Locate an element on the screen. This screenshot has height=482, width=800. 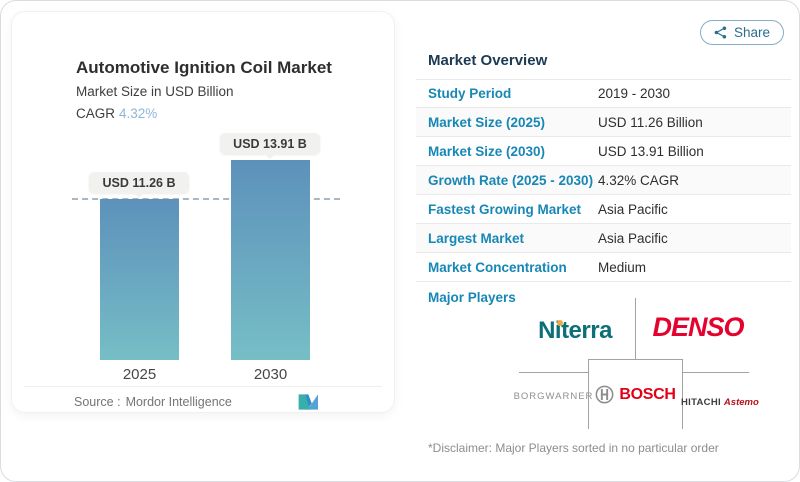
source-label: Source : is located at coordinates (97, 402).